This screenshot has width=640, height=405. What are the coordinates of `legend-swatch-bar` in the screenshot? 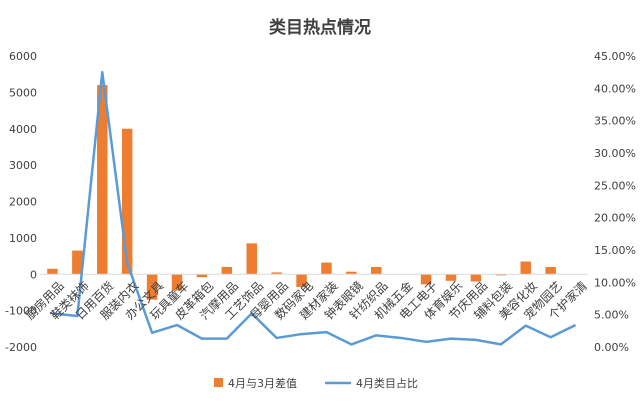 It's located at (218, 382).